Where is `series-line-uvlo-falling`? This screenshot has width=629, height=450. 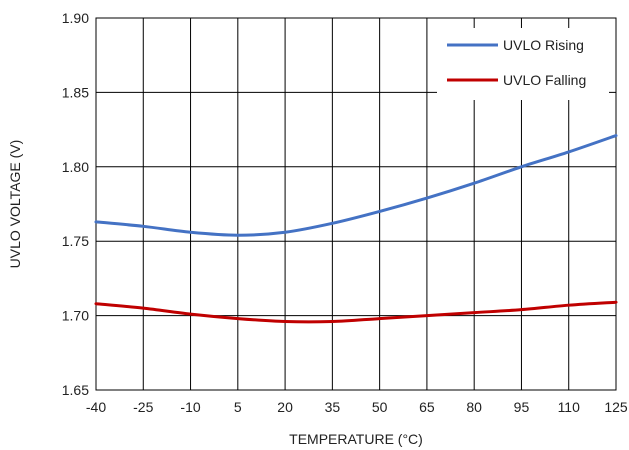 series-line-uvlo-falling is located at coordinates (356, 312).